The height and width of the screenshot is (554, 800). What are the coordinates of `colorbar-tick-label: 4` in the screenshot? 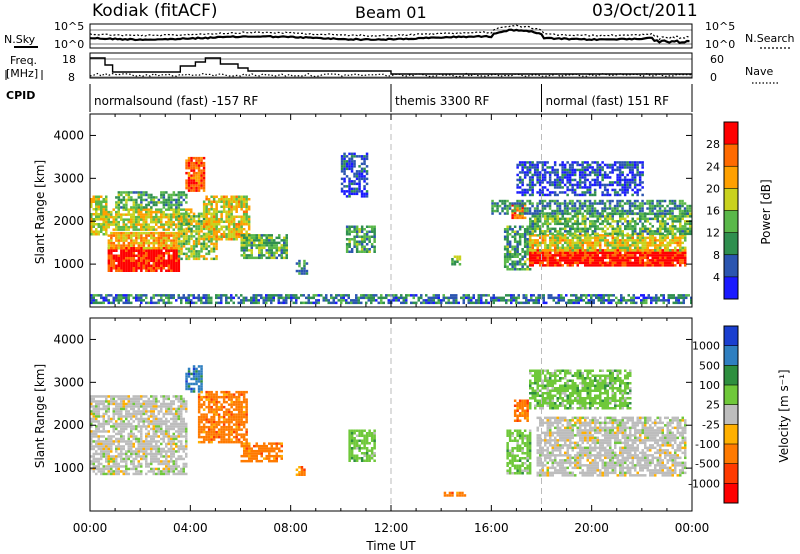 It's located at (716, 277).